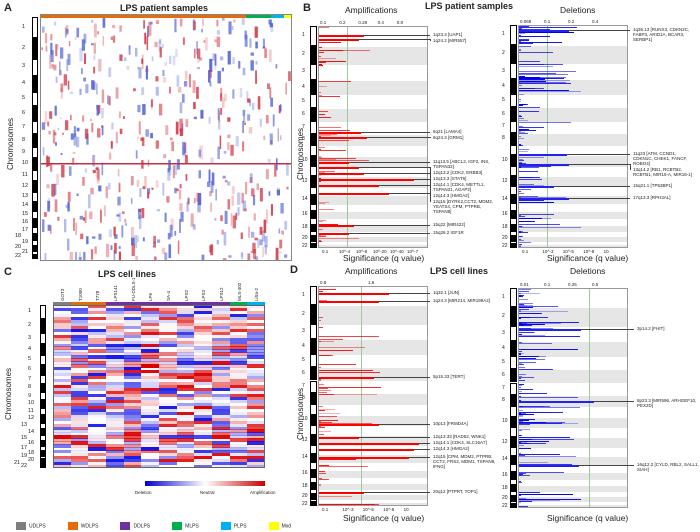 The height and width of the screenshot is (532, 700). What do you see at coordinates (383, 258) in the screenshot?
I see `b-amp-xlabel: Significance (q value)` at bounding box center [383, 258].